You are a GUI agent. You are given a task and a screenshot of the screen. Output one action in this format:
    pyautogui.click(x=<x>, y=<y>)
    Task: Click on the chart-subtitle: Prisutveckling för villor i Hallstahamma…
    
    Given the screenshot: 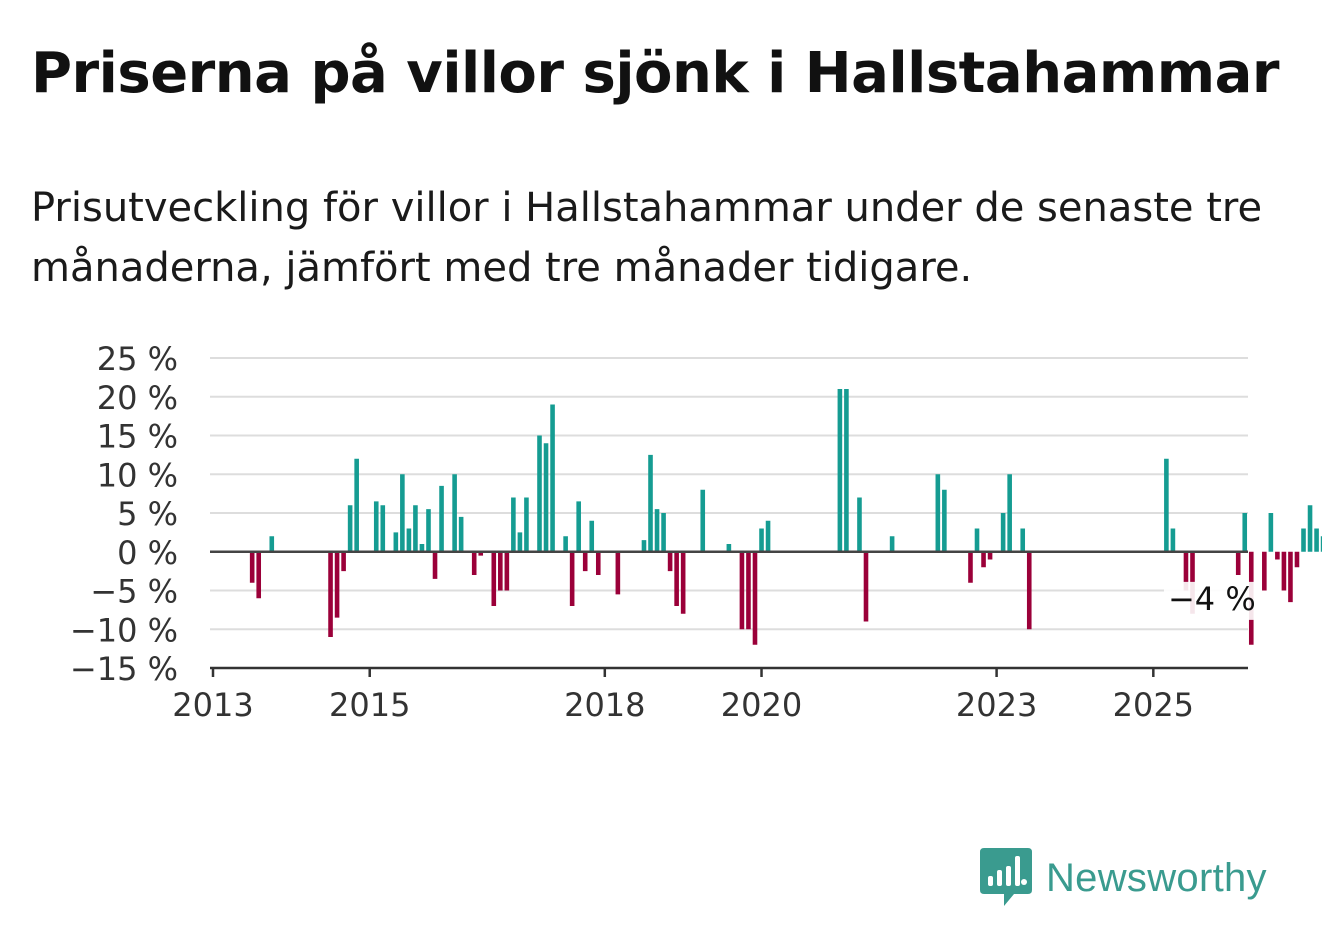 What is the action you would take?
    pyautogui.click(x=647, y=238)
    